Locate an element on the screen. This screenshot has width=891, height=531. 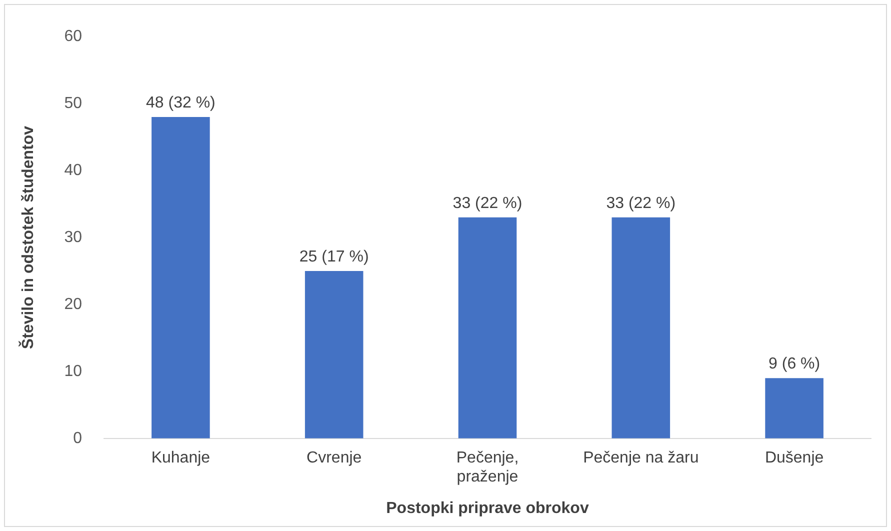
y-tick-label: 20 is located at coordinates (73, 304).